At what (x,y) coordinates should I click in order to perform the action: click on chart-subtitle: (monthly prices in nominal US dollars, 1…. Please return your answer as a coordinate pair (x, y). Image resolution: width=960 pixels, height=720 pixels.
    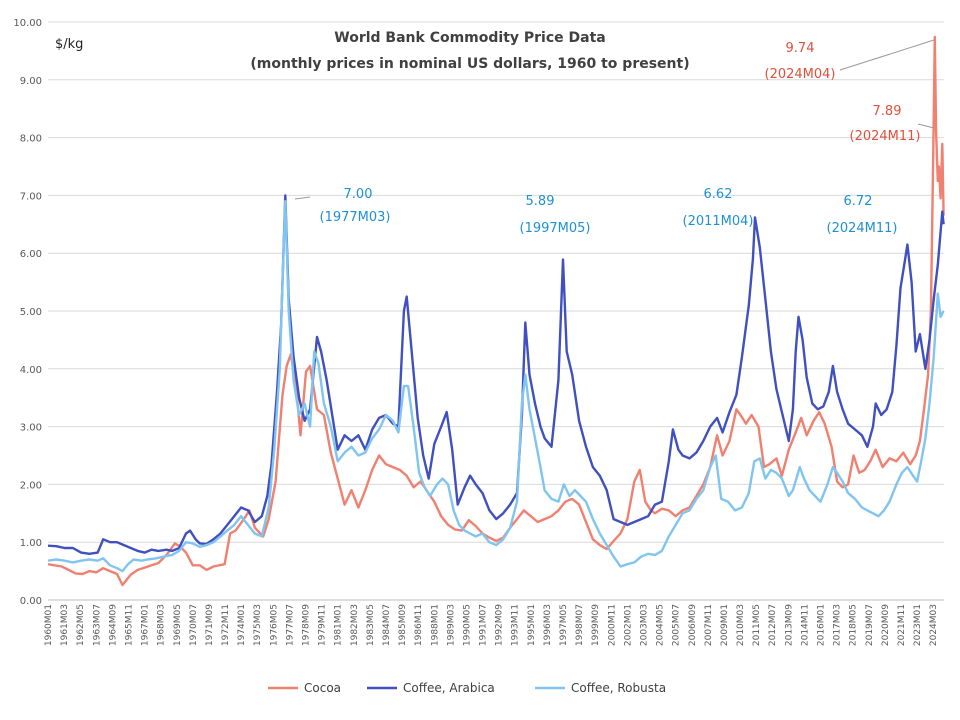
    Looking at the image, I should click on (469, 64).